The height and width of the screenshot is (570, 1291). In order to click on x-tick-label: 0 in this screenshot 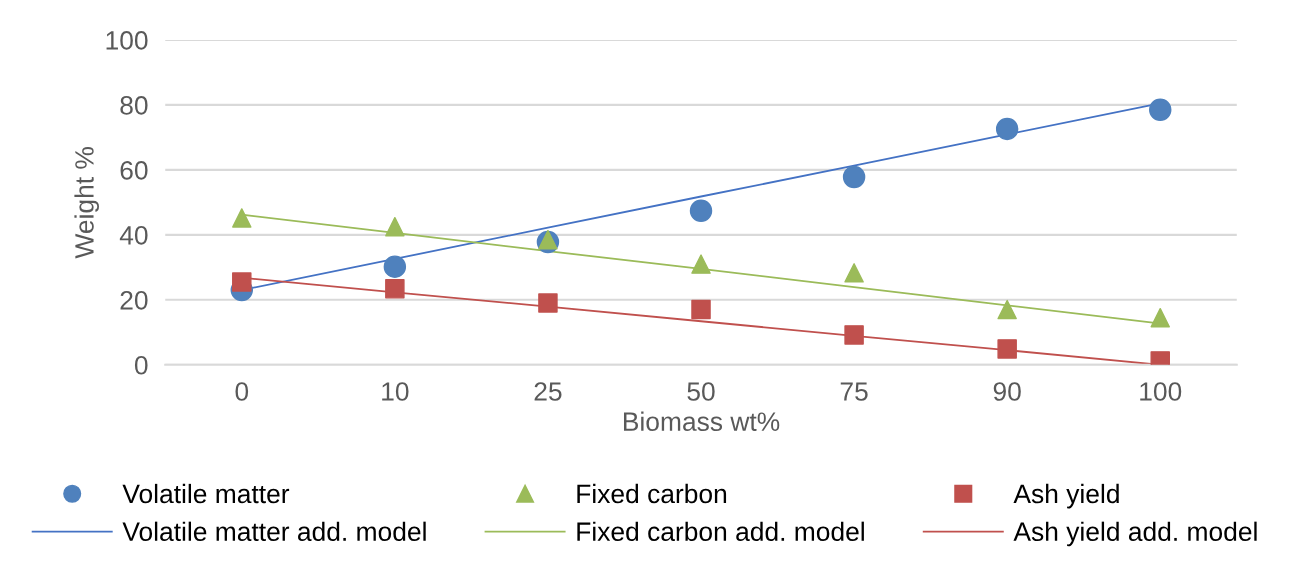, I will do `click(242, 391)`.